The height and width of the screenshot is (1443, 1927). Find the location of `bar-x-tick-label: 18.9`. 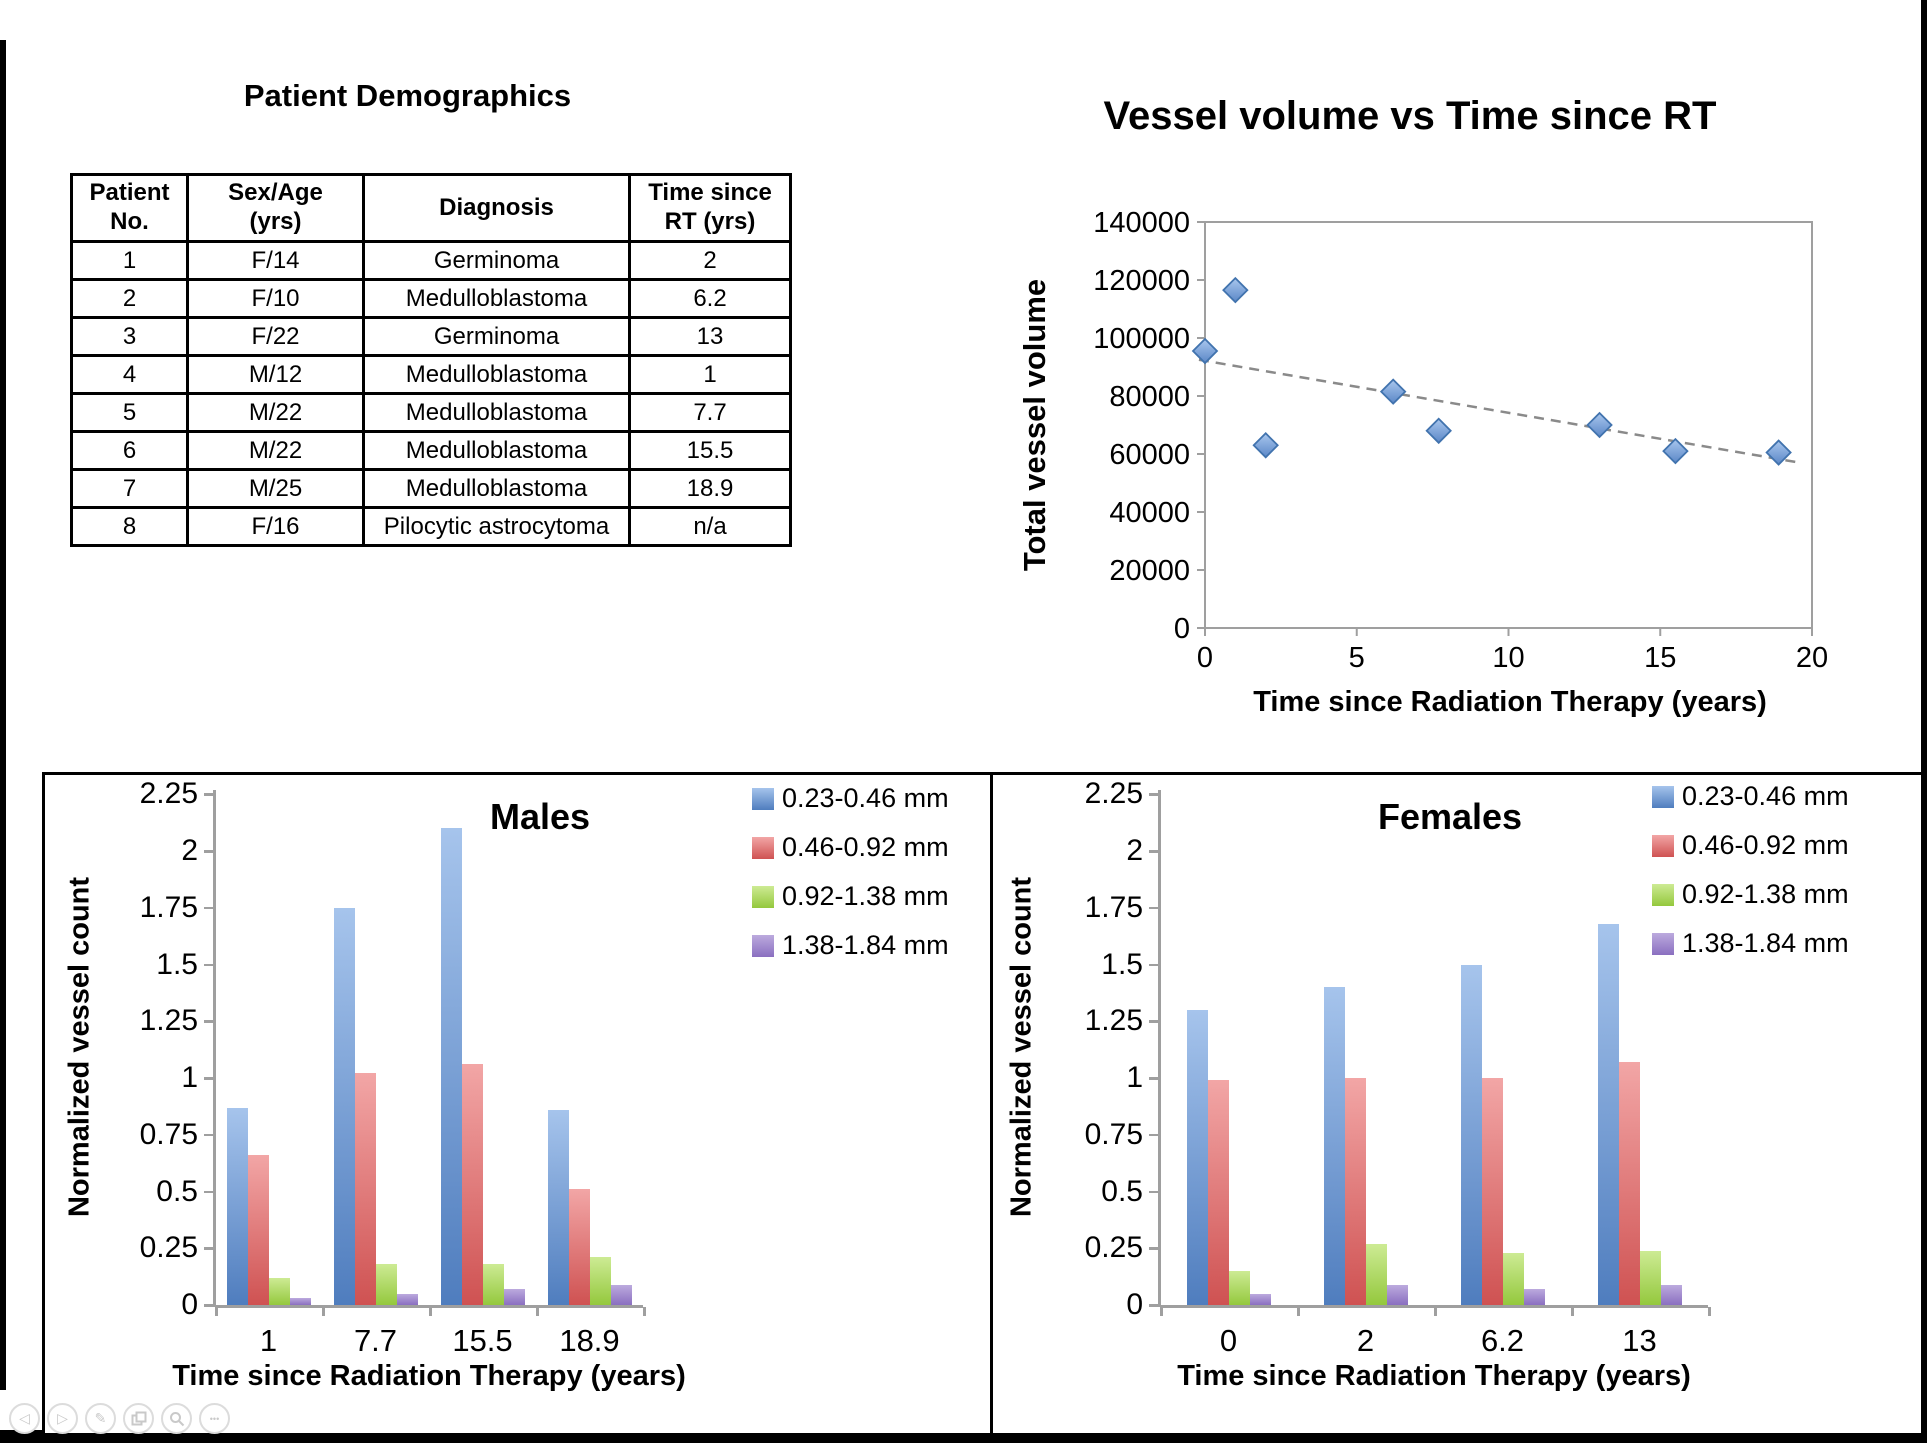

bar-x-tick-label: 18.9 is located at coordinates (589, 1340).